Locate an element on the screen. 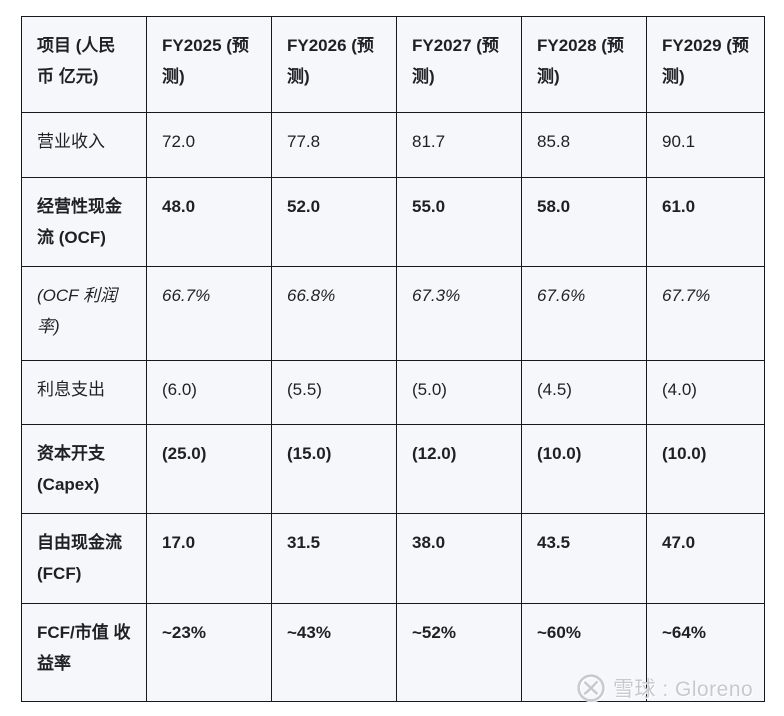 This screenshot has height=716, width=784. value-cell: (4.5) is located at coordinates (584, 392).